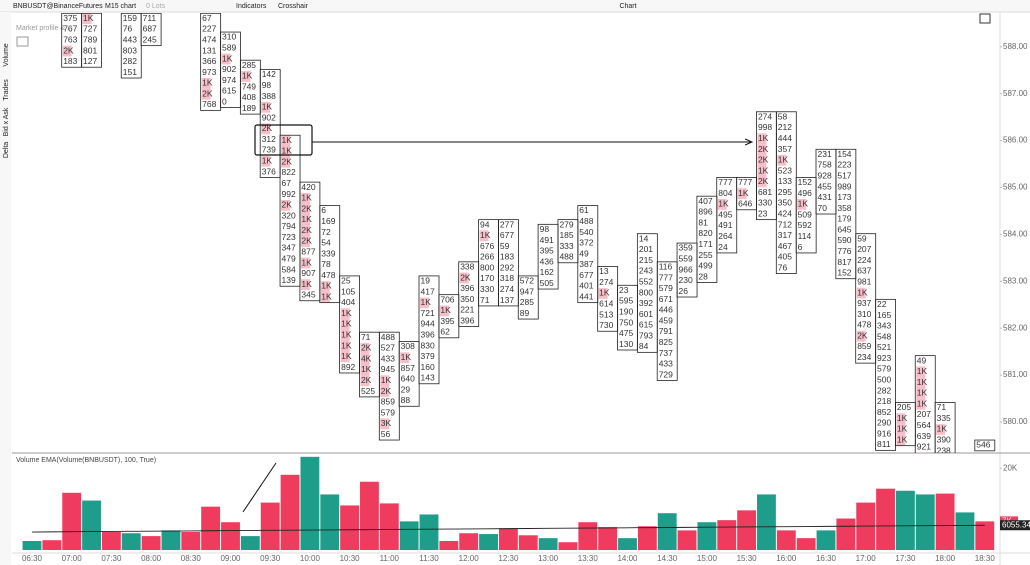 Image resolution: width=1030 pixels, height=565 pixels. Describe the element at coordinates (130, 50) in the screenshot. I see `cell-value: 803` at that location.